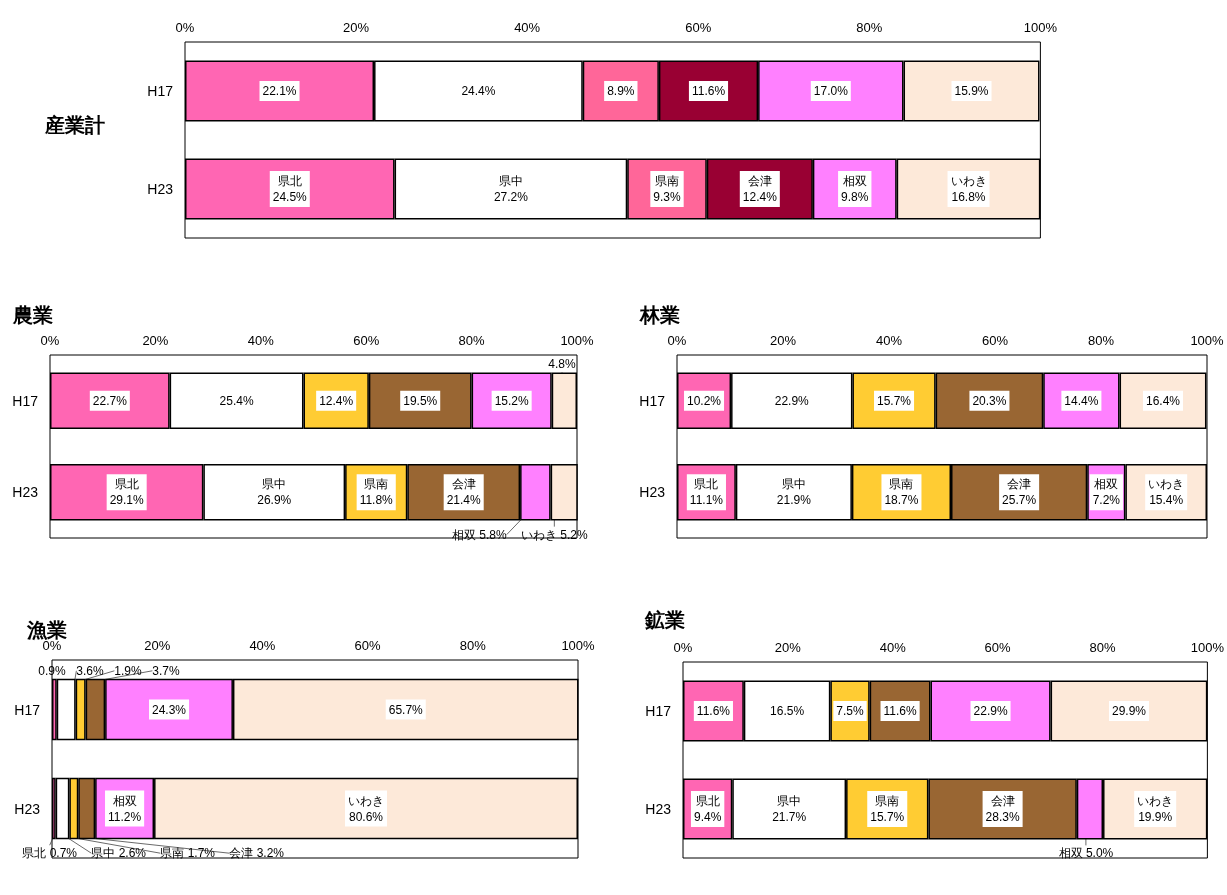 The image size is (1227, 895). Describe the element at coordinates (971, 91) in the screenshot. I see `data-label: 15.9%` at that location.